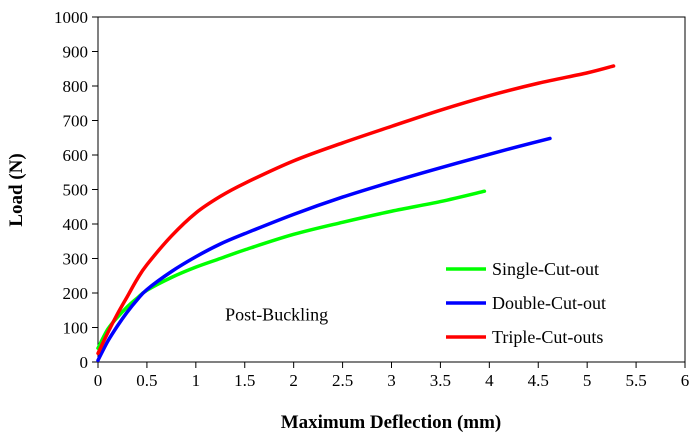 This screenshot has height=444, width=700. Describe the element at coordinates (342, 380) in the screenshot. I see `x-tick-label: 2.5` at that location.